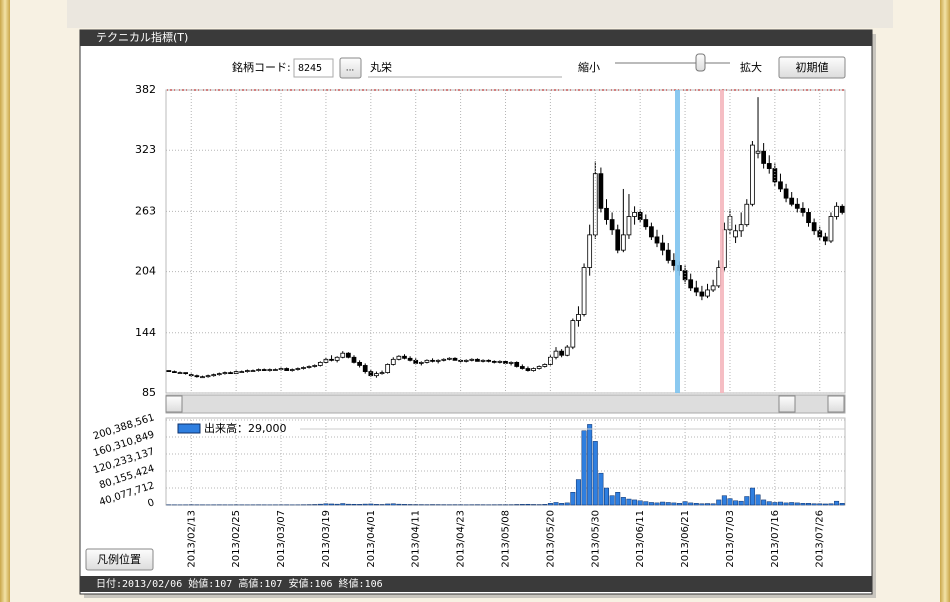 The image size is (950, 602). Describe the element at coordinates (812, 67) in the screenshot. I see `reset-button` at that location.